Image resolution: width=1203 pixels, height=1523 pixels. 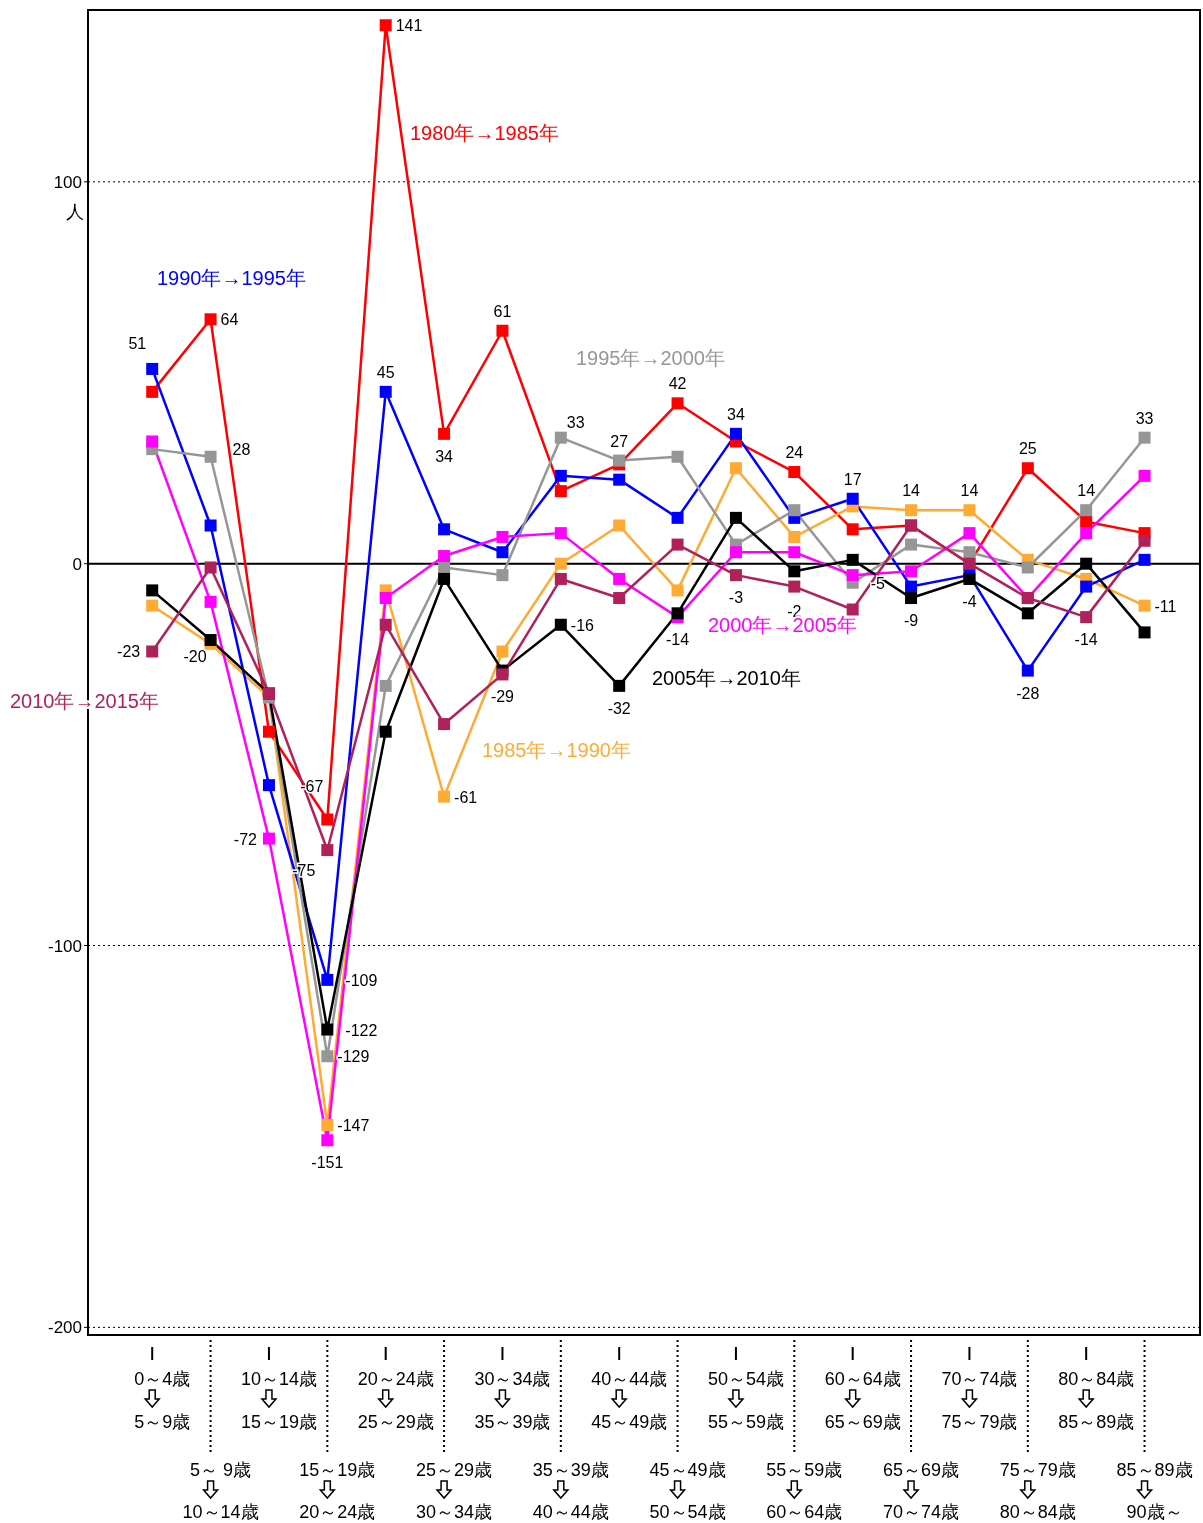 I want to click on data-label: 25, so click(x=1027, y=449).